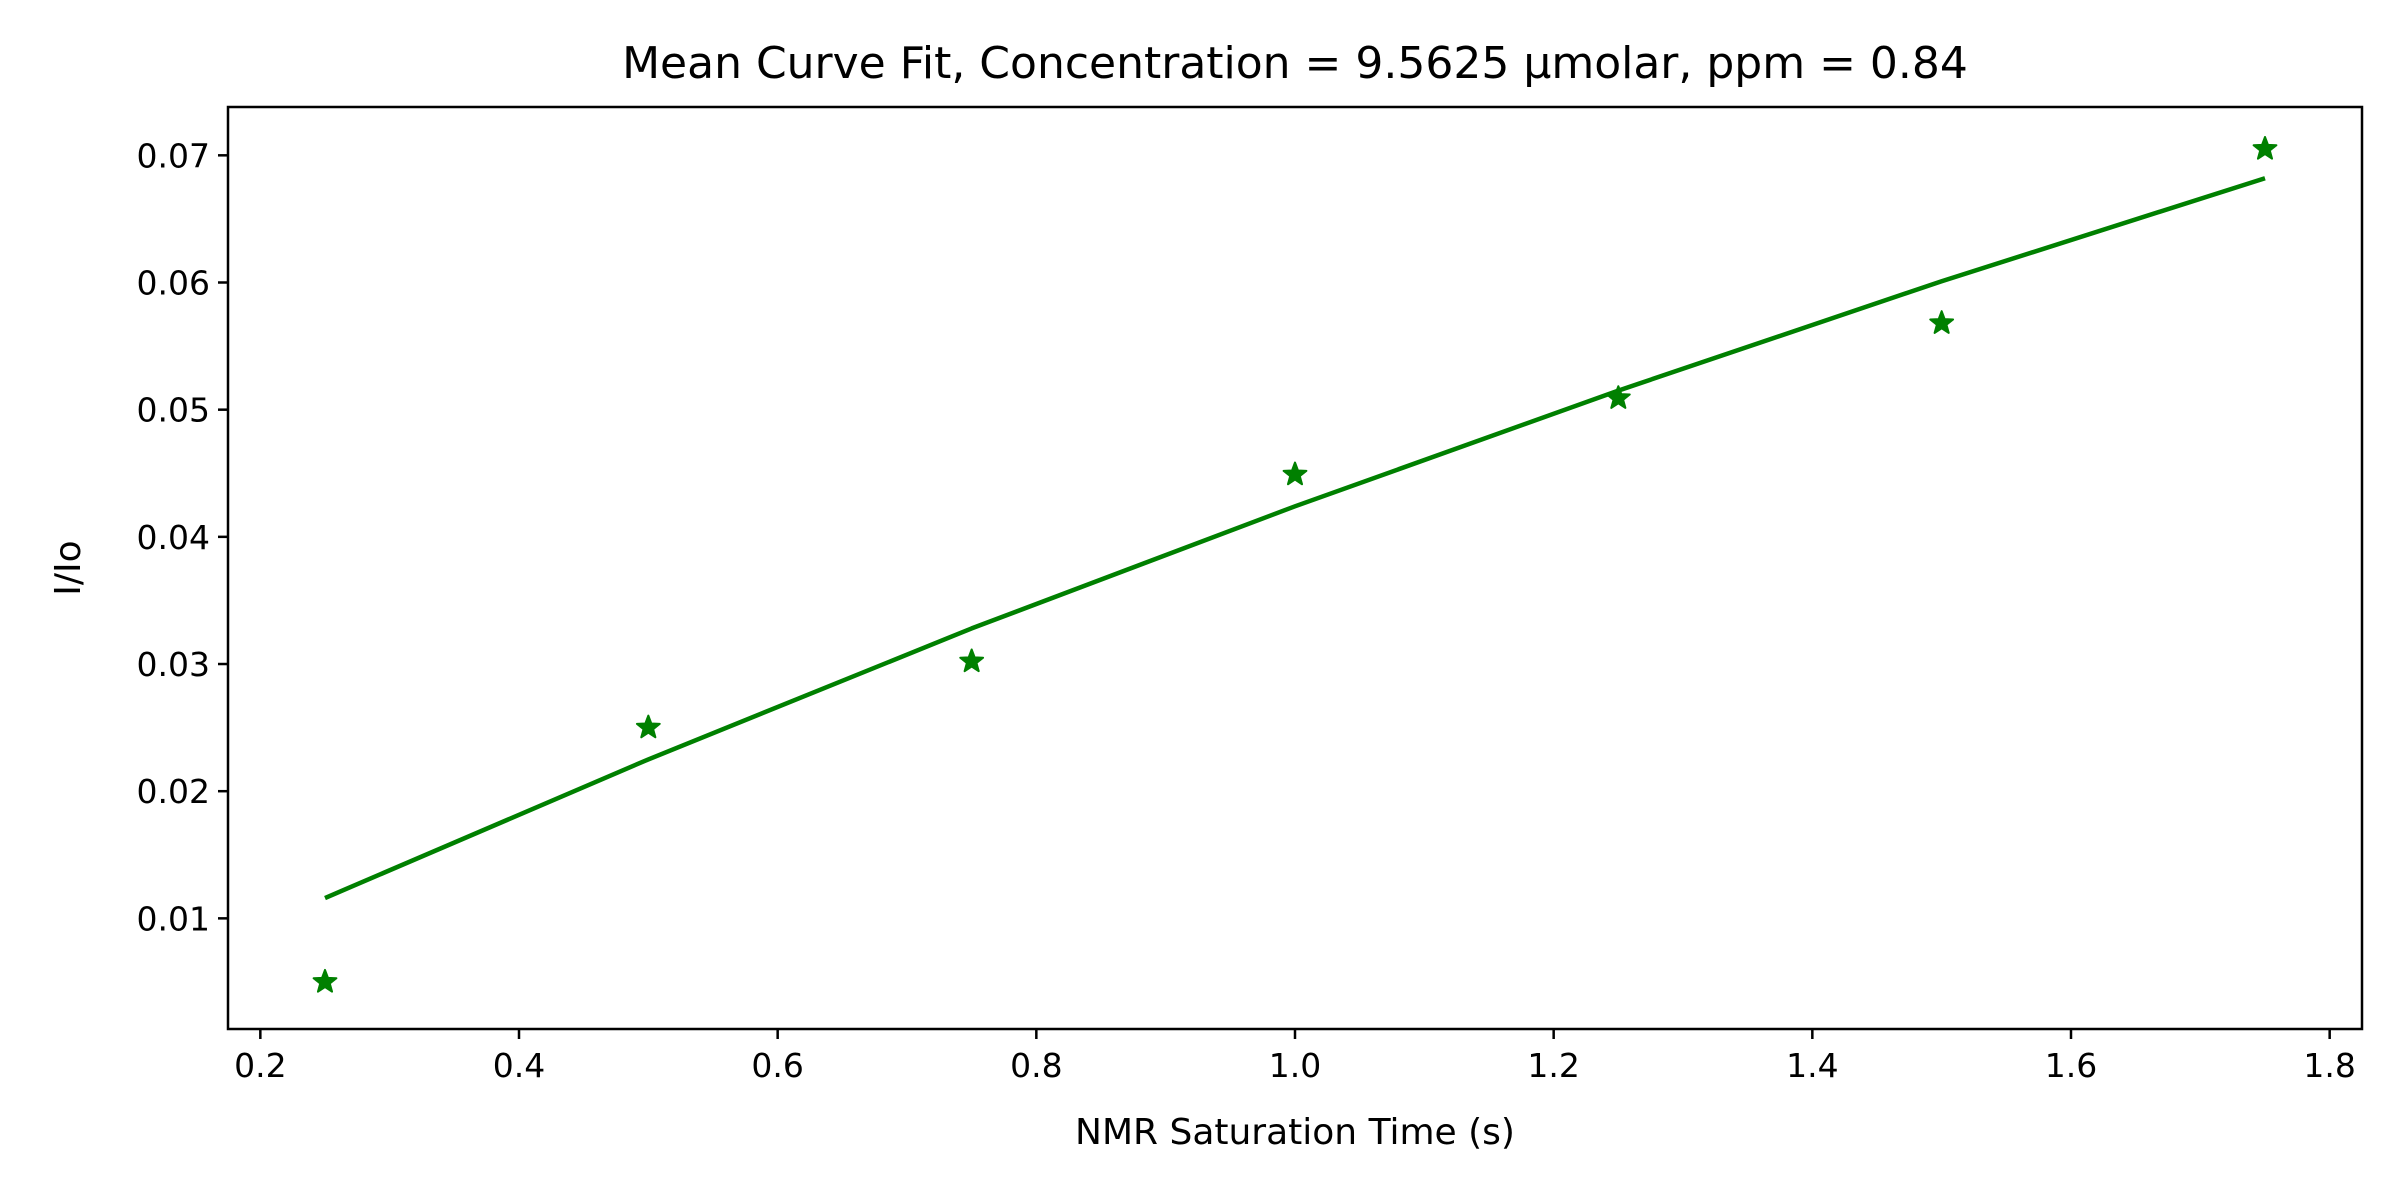 This screenshot has width=2400, height=1200. Describe the element at coordinates (1295, 1132) in the screenshot. I see `x-axis-label: NMR Saturation Time (s)` at that location.